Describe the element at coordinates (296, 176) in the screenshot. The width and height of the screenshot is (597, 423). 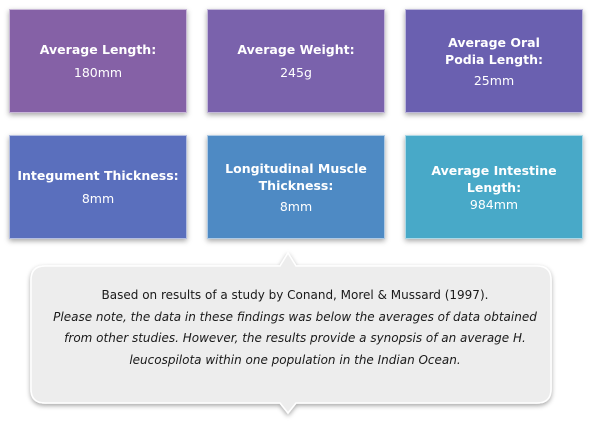
I see `longitudinal-muscle-title: Longitudinal Muscle Thickness:` at that location.